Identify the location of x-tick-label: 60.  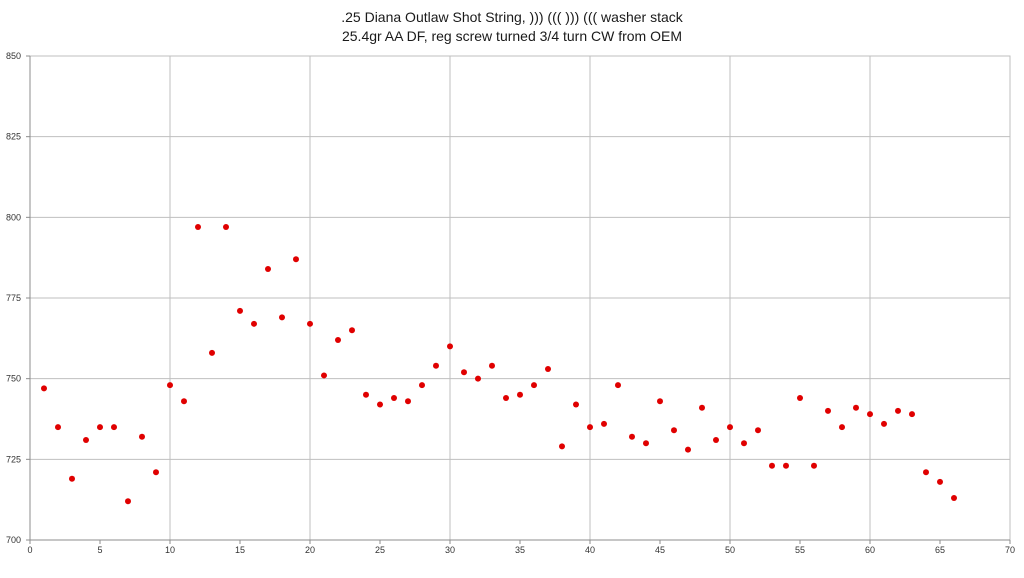
(870, 550).